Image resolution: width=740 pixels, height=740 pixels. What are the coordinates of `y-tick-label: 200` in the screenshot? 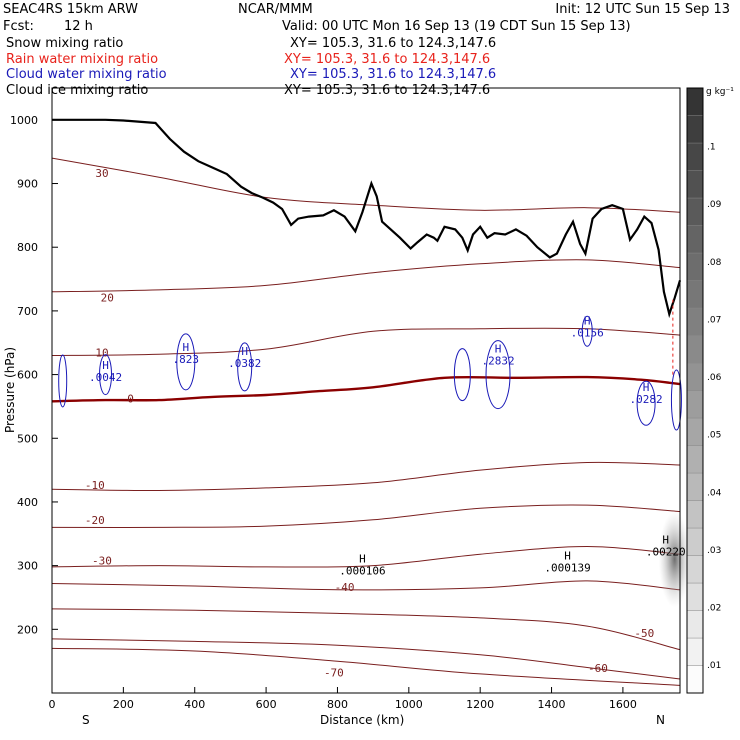 It's located at (27, 629).